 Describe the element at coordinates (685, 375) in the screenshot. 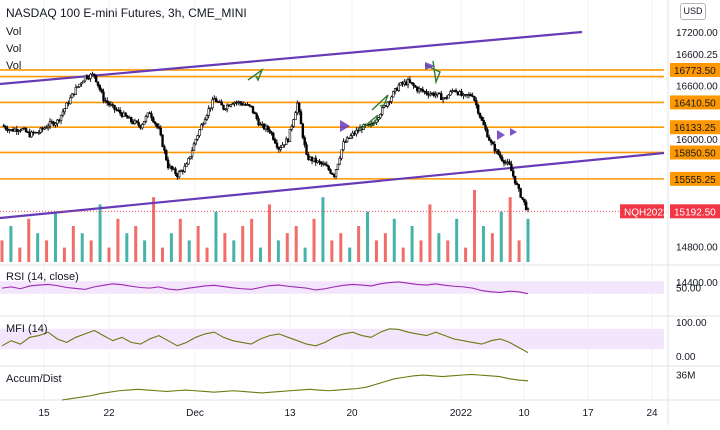

I see `accum-tick-label: 36M` at that location.